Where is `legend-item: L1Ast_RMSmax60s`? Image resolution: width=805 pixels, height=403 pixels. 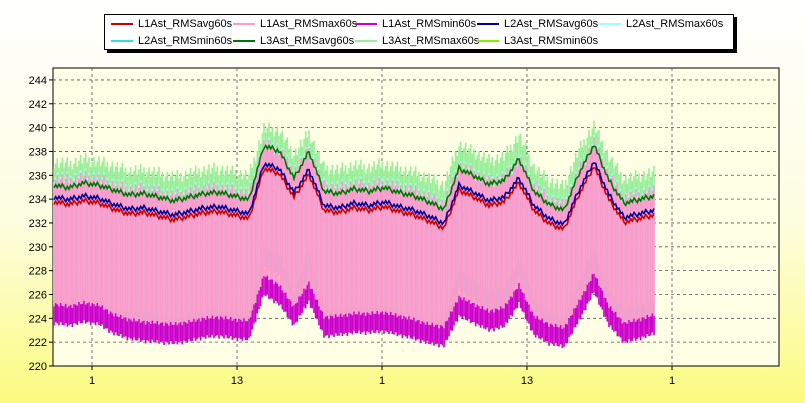
legend-item: L1Ast_RMSmax60s is located at coordinates (295, 23).